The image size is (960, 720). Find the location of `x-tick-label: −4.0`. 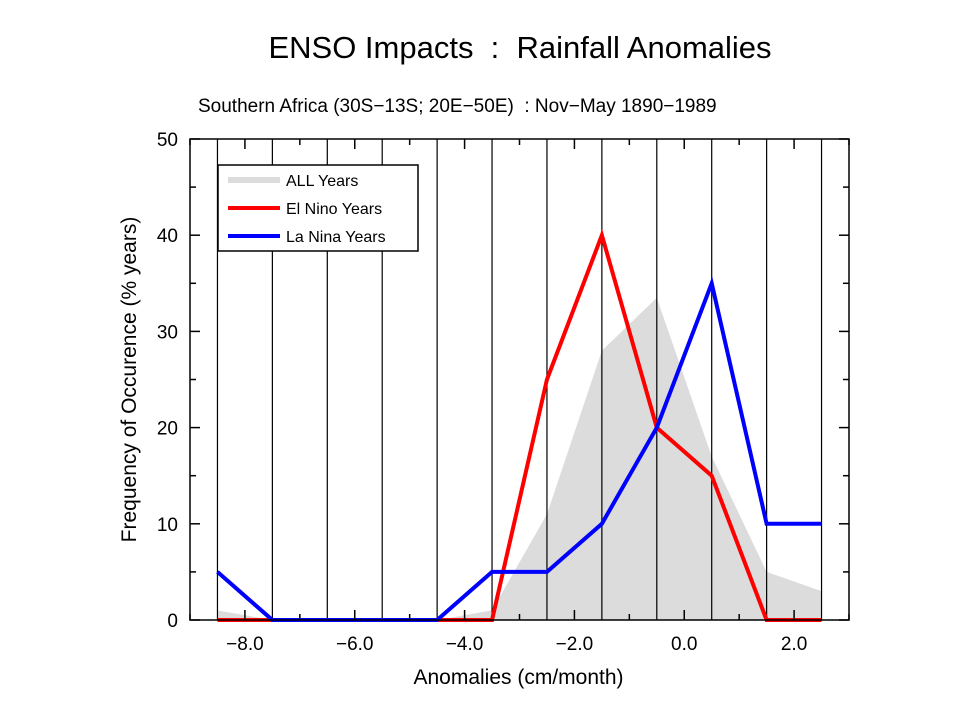

x-tick-label: −4.0 is located at coordinates (465, 644).